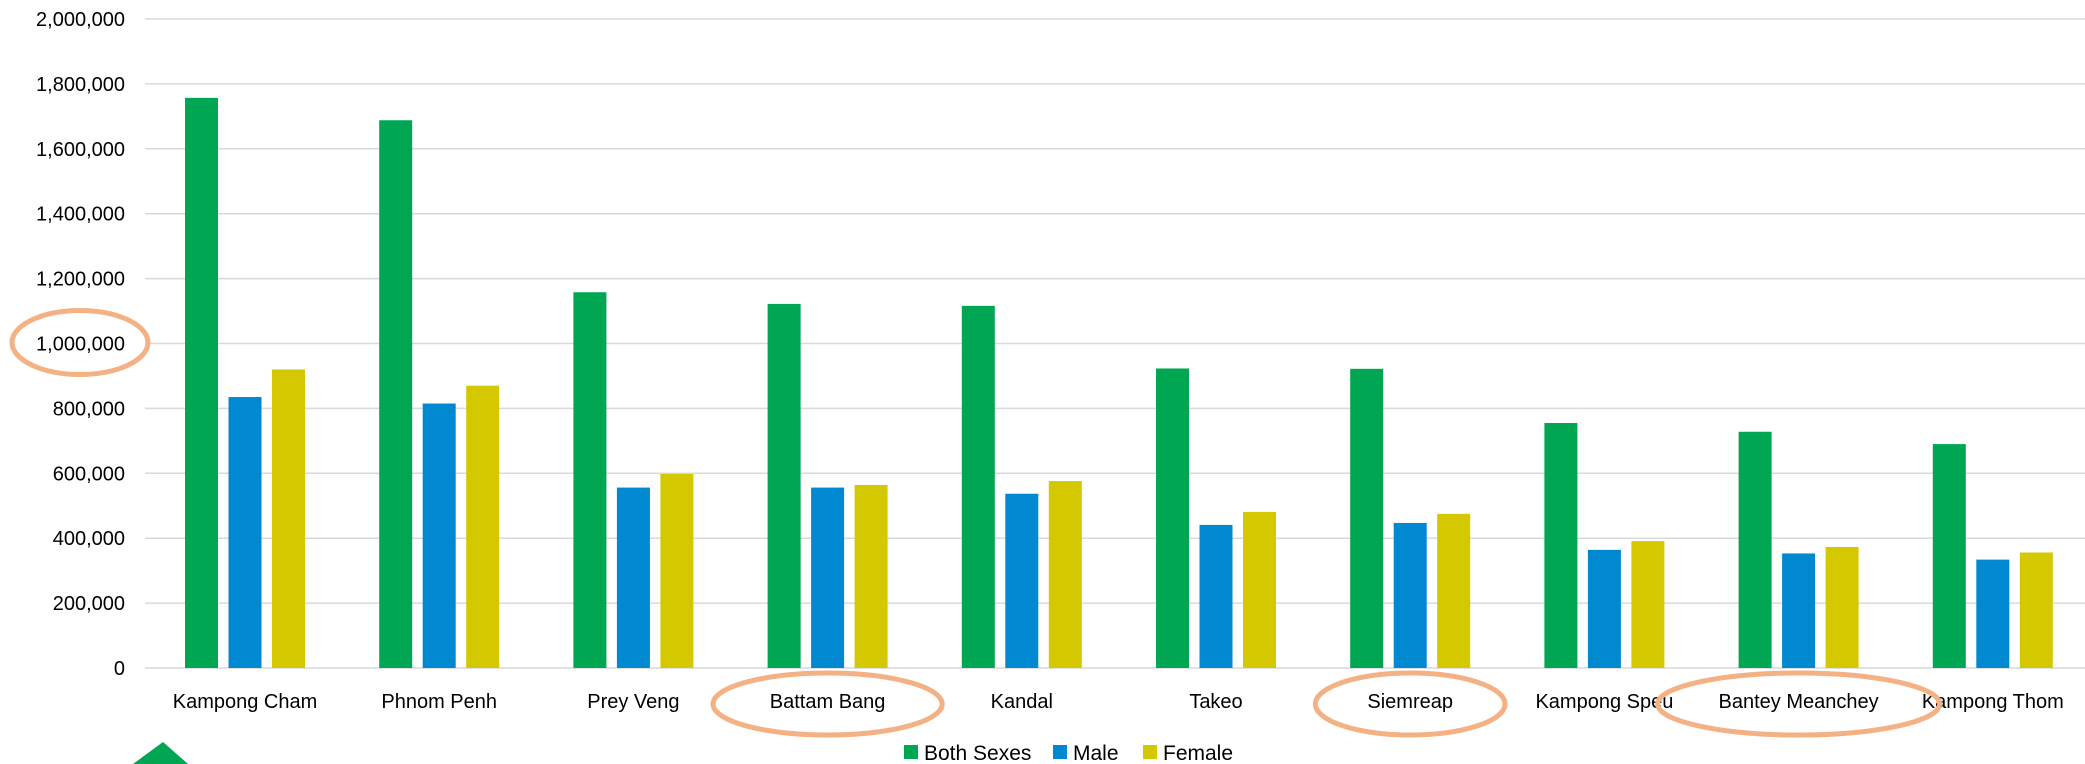 This screenshot has width=2085, height=764. Describe the element at coordinates (871, 576) in the screenshot. I see `bar-battam-bang-female` at that location.